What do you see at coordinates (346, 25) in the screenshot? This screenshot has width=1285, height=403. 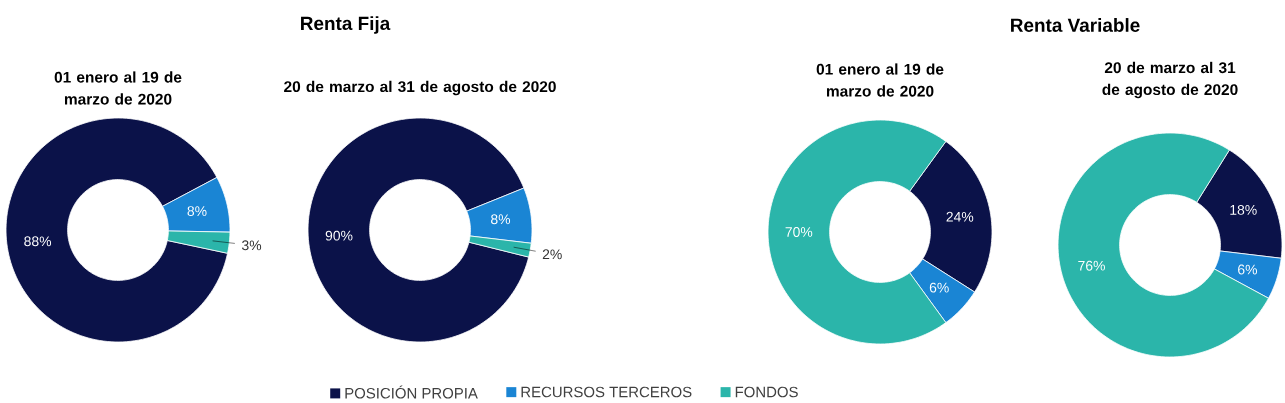 I see `chart-title: Renta Fija` at bounding box center [346, 25].